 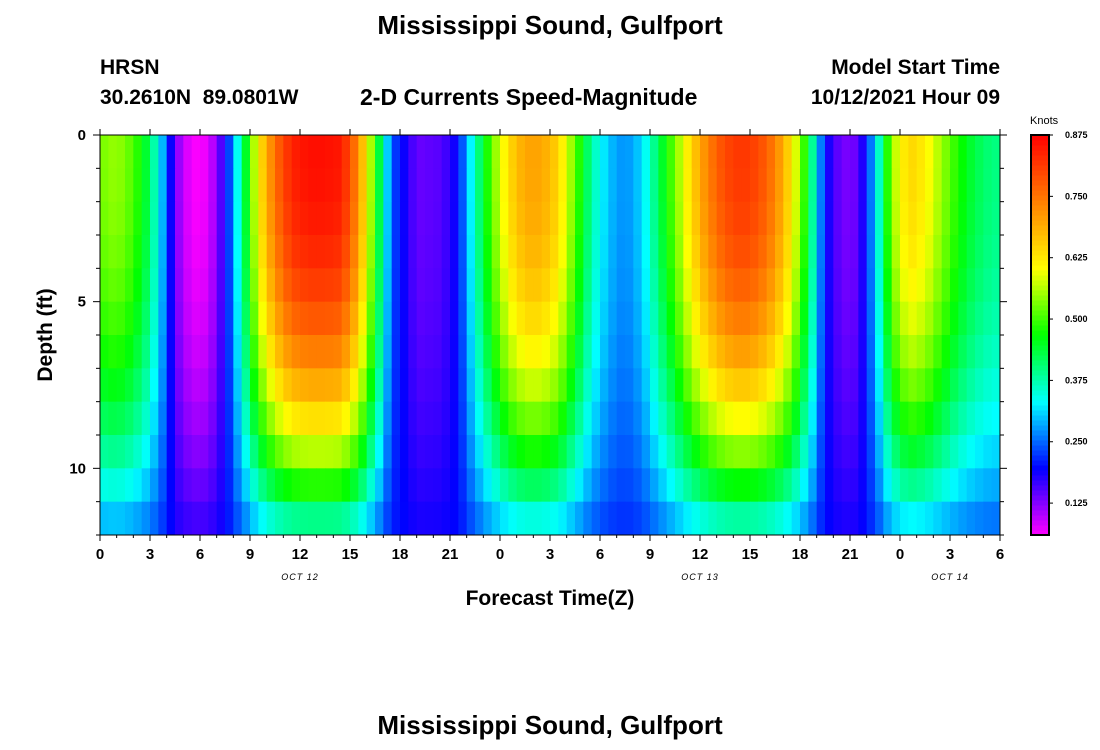 I want to click on x-tick-label: 9, so click(x=650, y=554).